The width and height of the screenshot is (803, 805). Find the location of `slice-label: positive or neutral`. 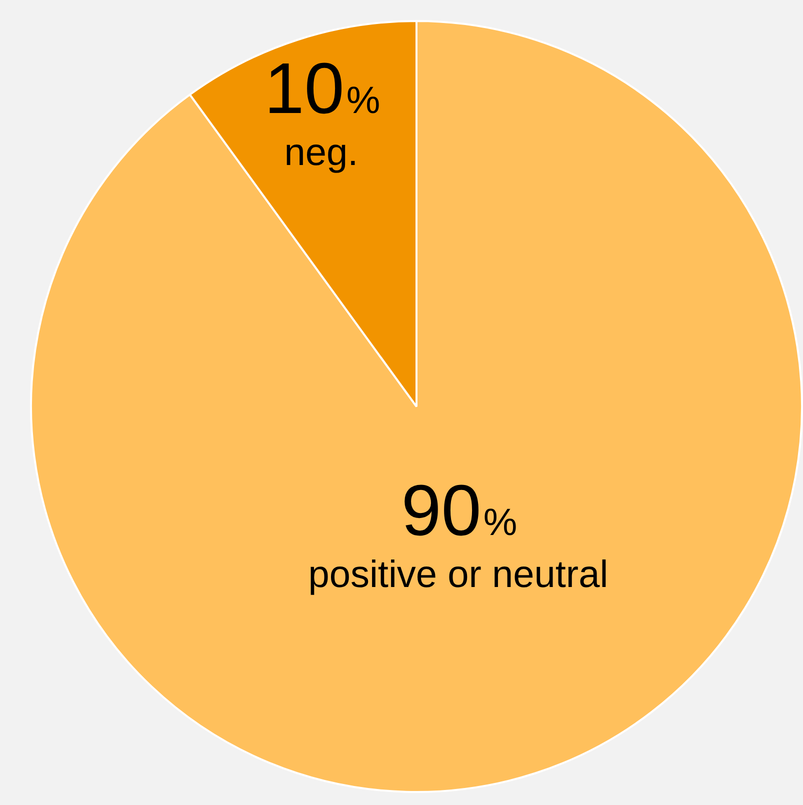

slice-label: positive or neutral is located at coordinates (458, 575).